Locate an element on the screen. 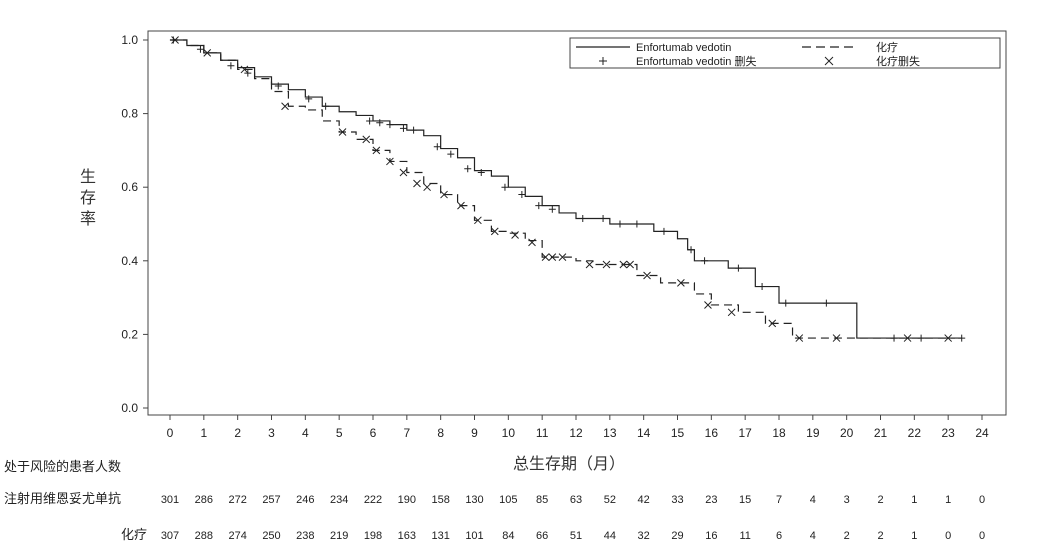 The image size is (1039, 556). risk-count: 286 is located at coordinates (204, 500).